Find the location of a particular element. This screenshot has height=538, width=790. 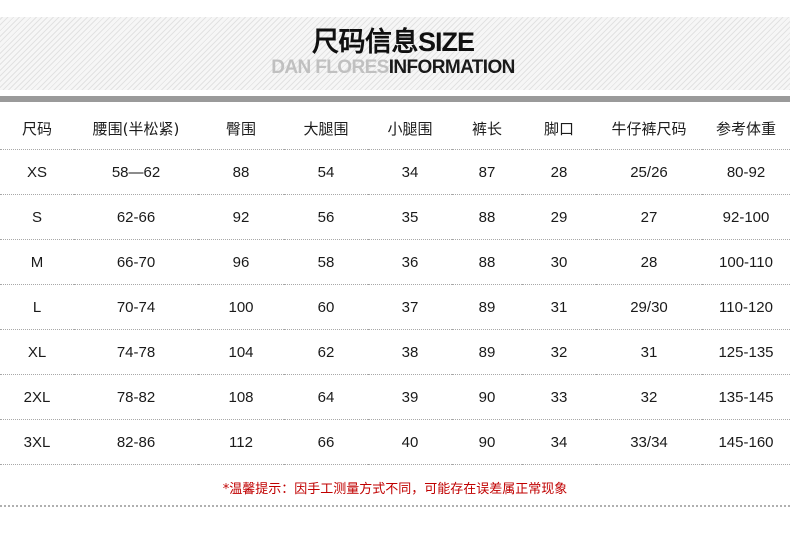

cell-thigh: 58 is located at coordinates (326, 262).